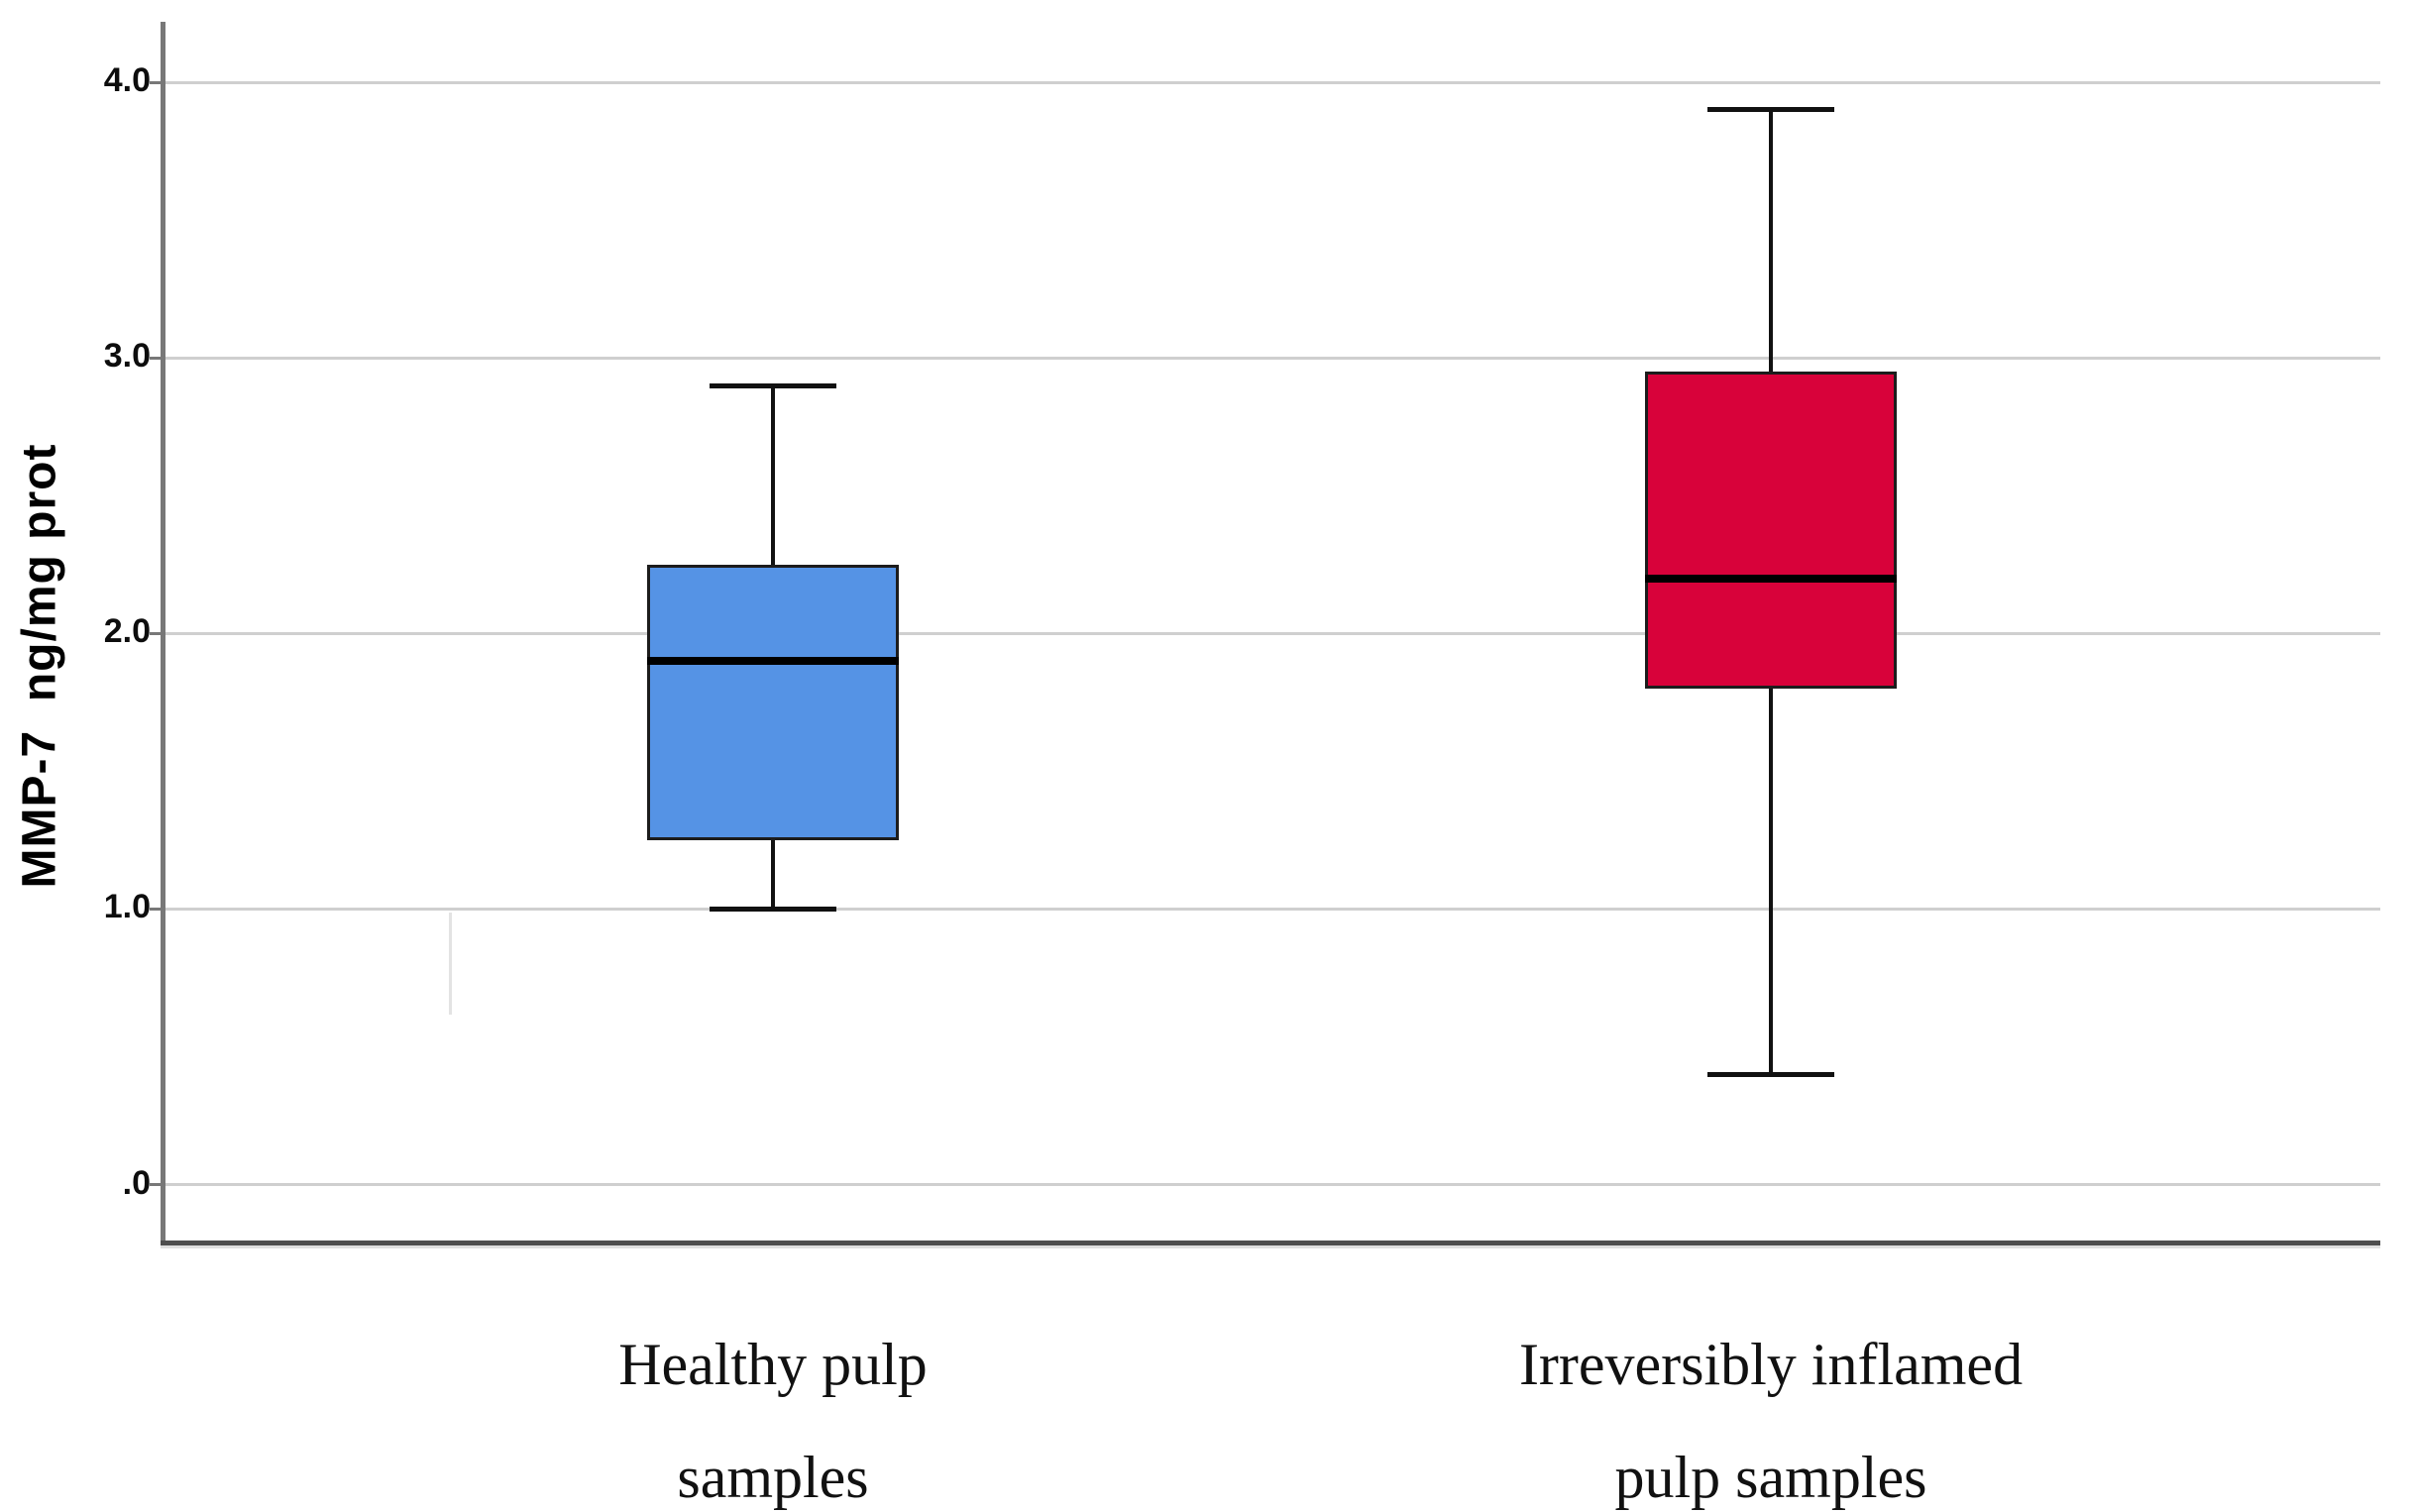  Describe the element at coordinates (1770, 110) in the screenshot. I see `whisker-cap-upper-inflamed` at that location.